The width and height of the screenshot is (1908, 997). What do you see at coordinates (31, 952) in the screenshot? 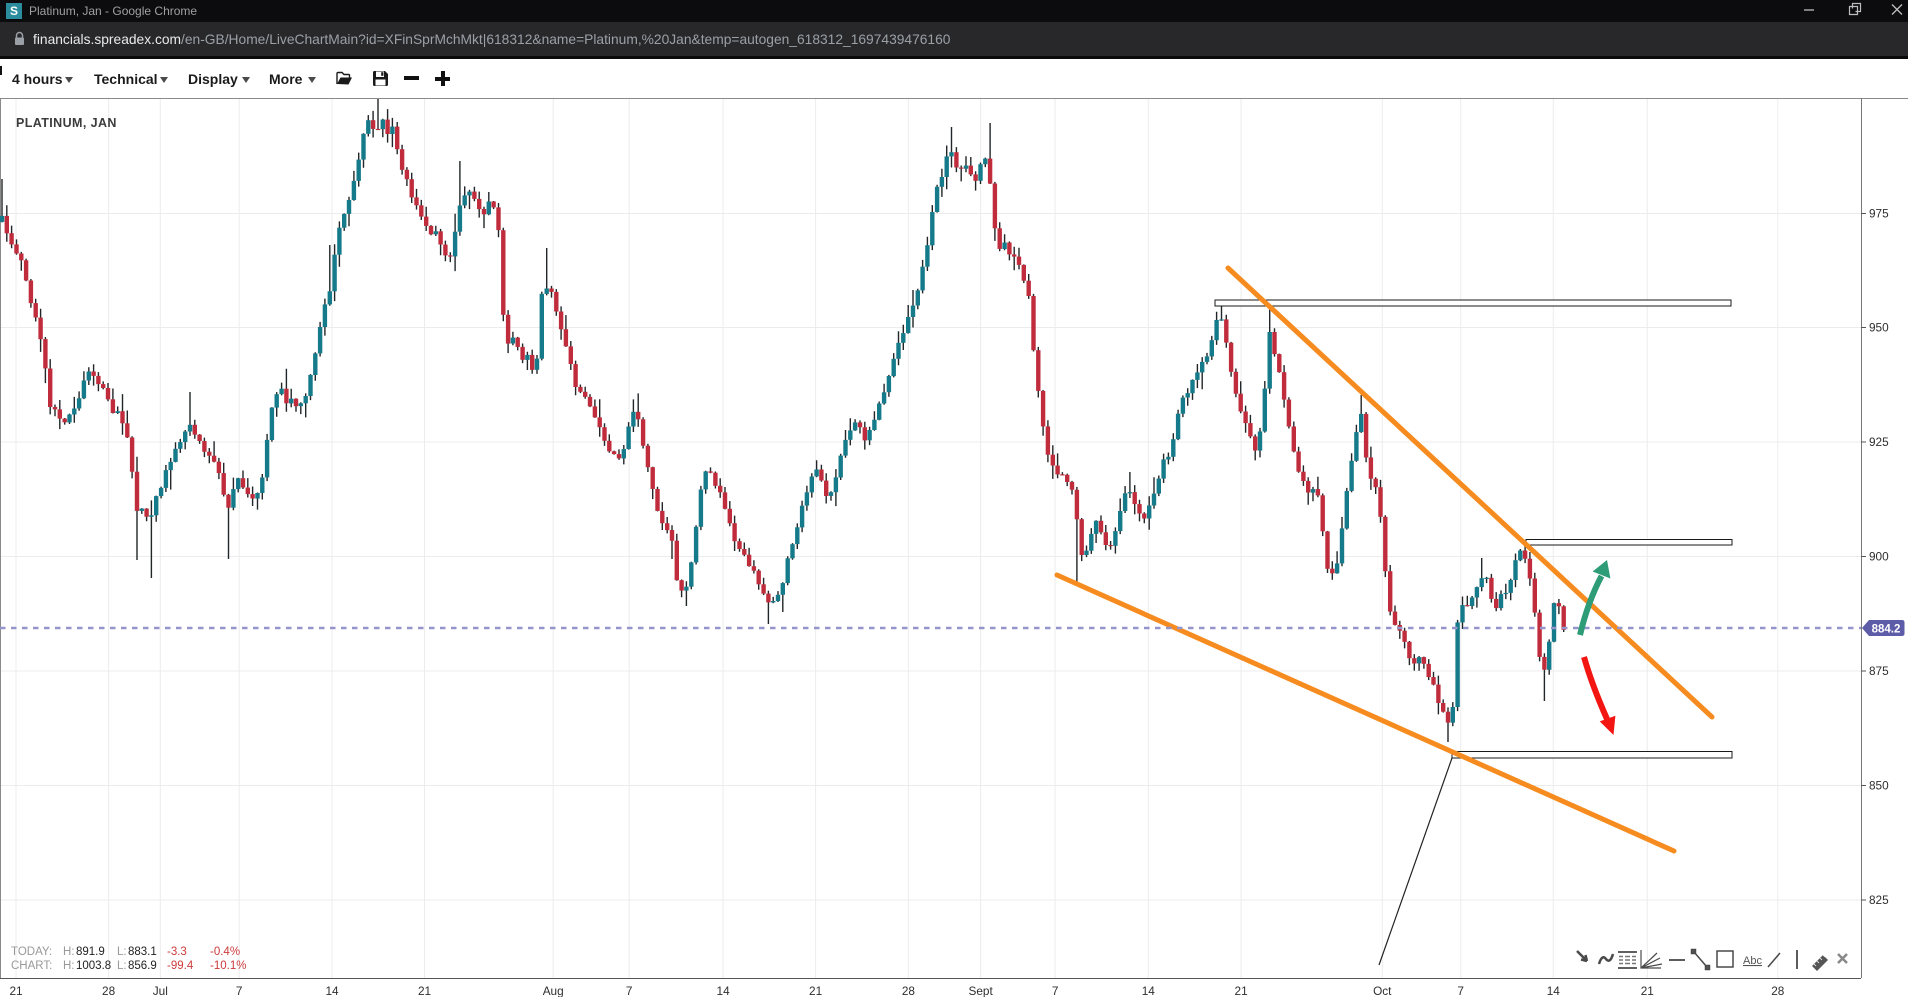
I see `svg-text: TODAY:` at bounding box center [31, 952].